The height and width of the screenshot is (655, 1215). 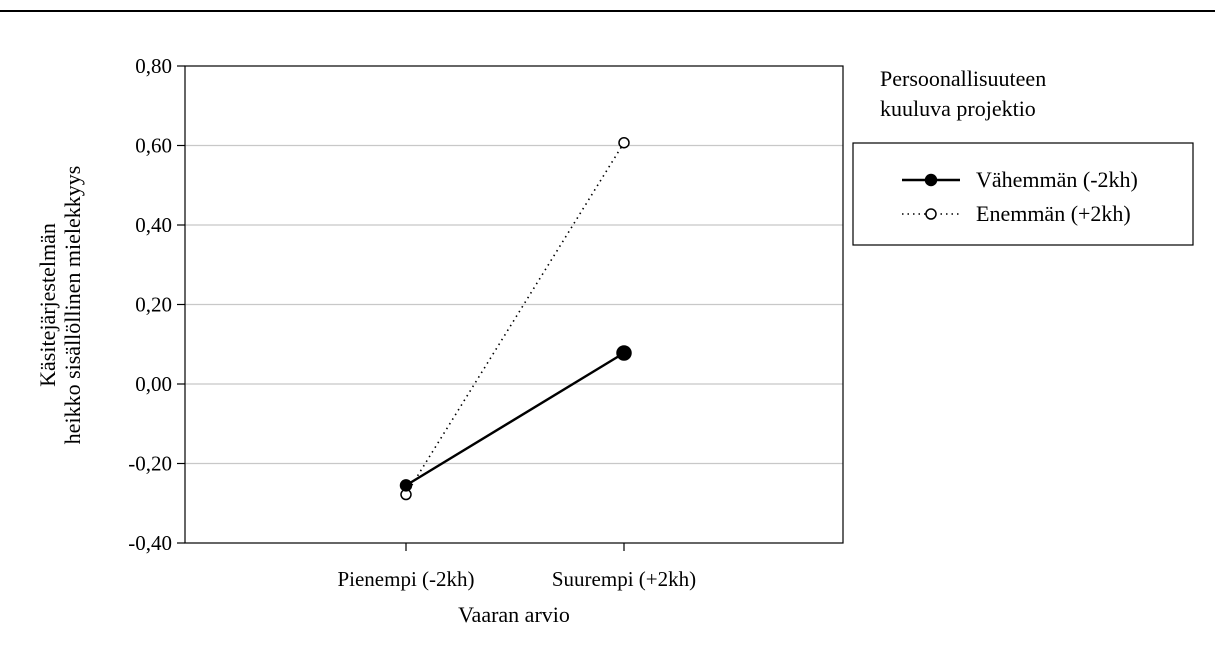 What do you see at coordinates (514, 614) in the screenshot?
I see `x-axis-title: Vaaran arvio` at bounding box center [514, 614].